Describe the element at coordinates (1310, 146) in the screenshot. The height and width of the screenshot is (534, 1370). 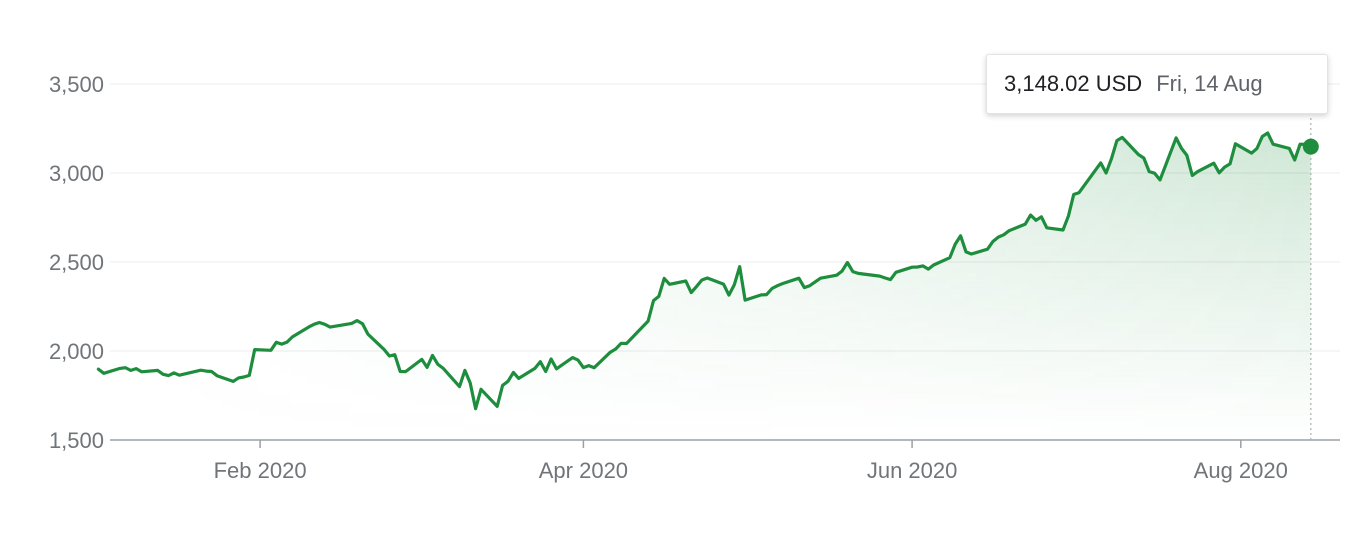
I see `hover-point-marker` at that location.